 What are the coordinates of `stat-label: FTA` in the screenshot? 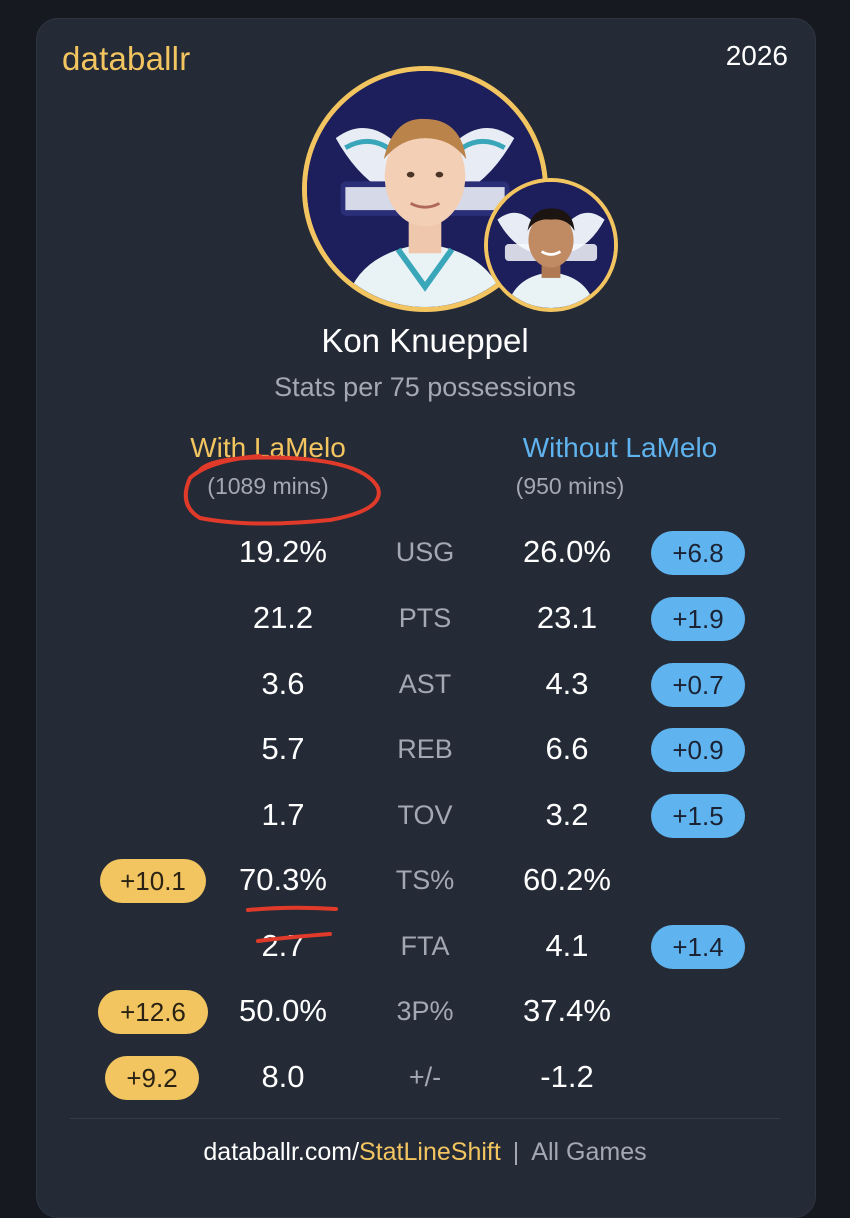 It's located at (425, 946).